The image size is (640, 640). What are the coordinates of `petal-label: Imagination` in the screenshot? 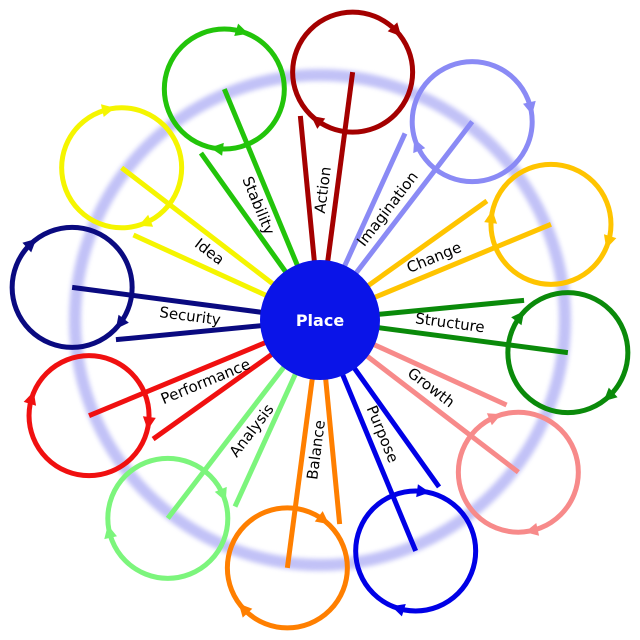 It's located at (387, 209).